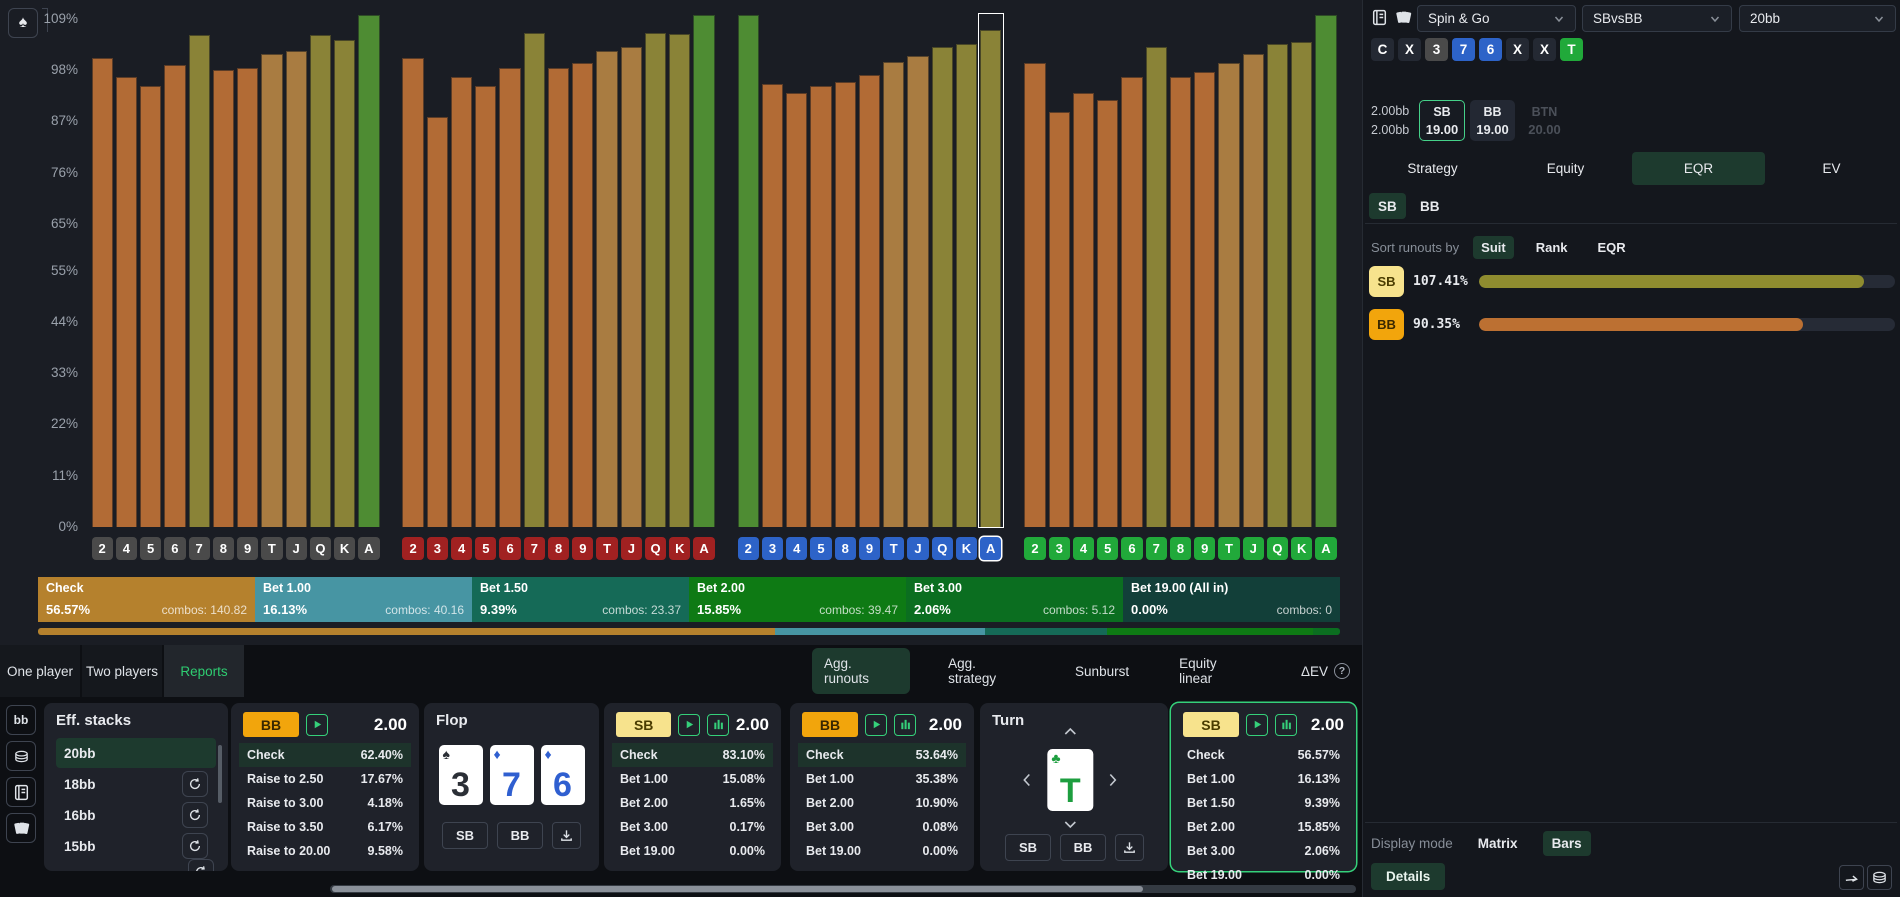  I want to click on action-row-bet-3-00: Bet 3.00 2.06%, so click(1263, 851).